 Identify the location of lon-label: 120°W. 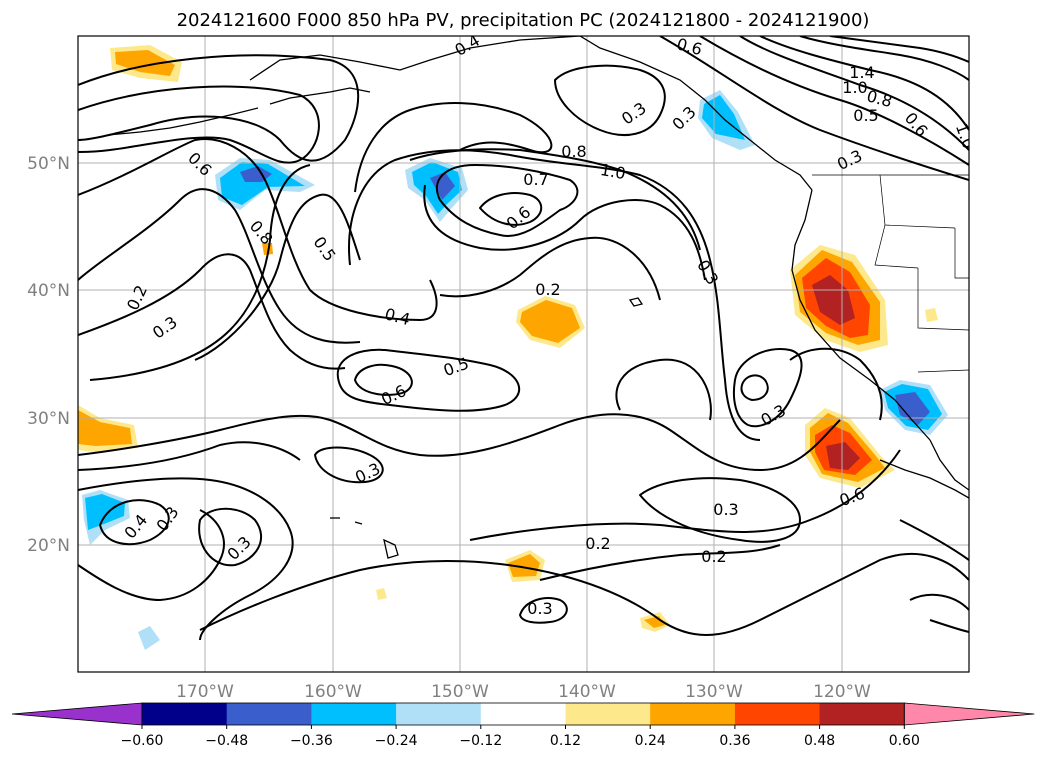
(842, 692).